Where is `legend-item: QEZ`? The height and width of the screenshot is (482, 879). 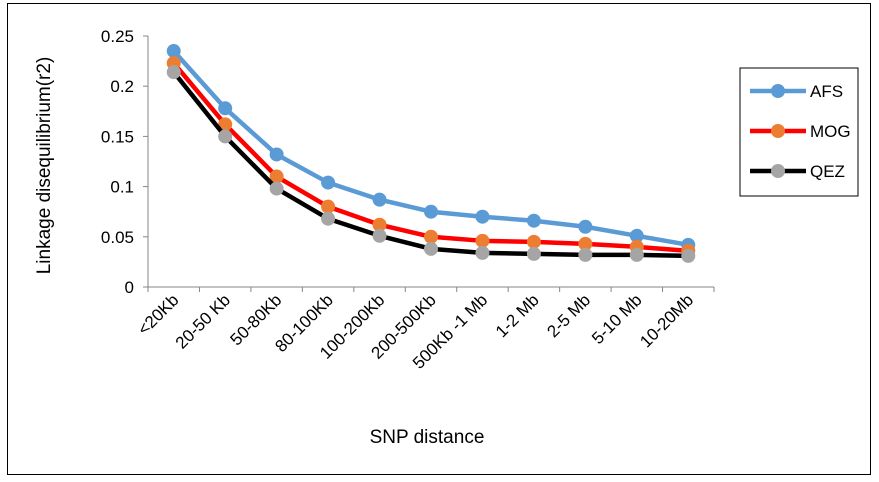
legend-item: QEZ is located at coordinates (797, 171).